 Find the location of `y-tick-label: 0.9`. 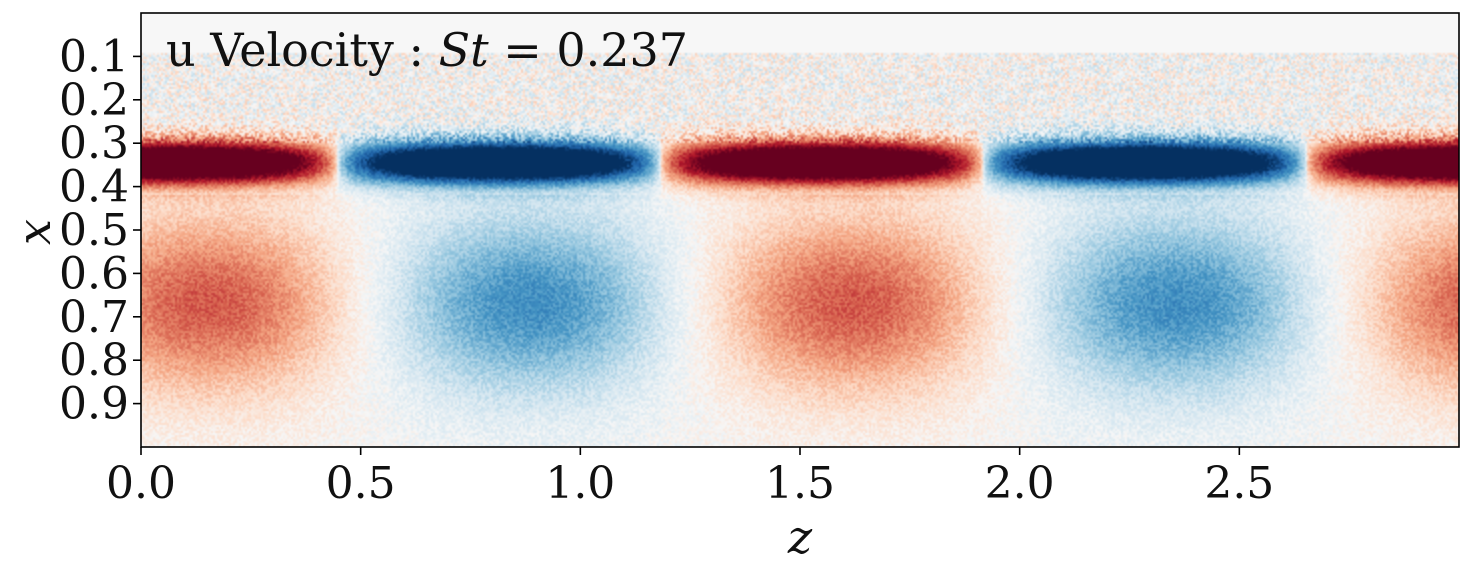

y-tick-label: 0.9 is located at coordinates (94, 404).